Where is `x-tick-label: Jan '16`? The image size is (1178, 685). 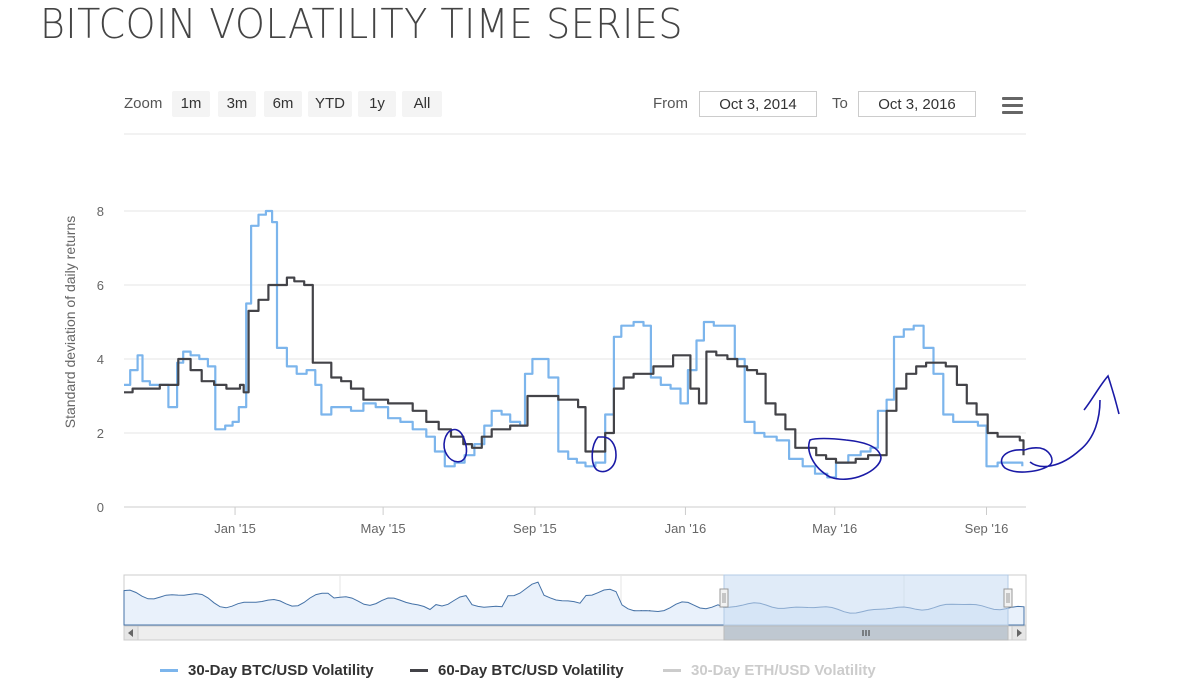
x-tick-label: Jan '16 is located at coordinates (686, 528).